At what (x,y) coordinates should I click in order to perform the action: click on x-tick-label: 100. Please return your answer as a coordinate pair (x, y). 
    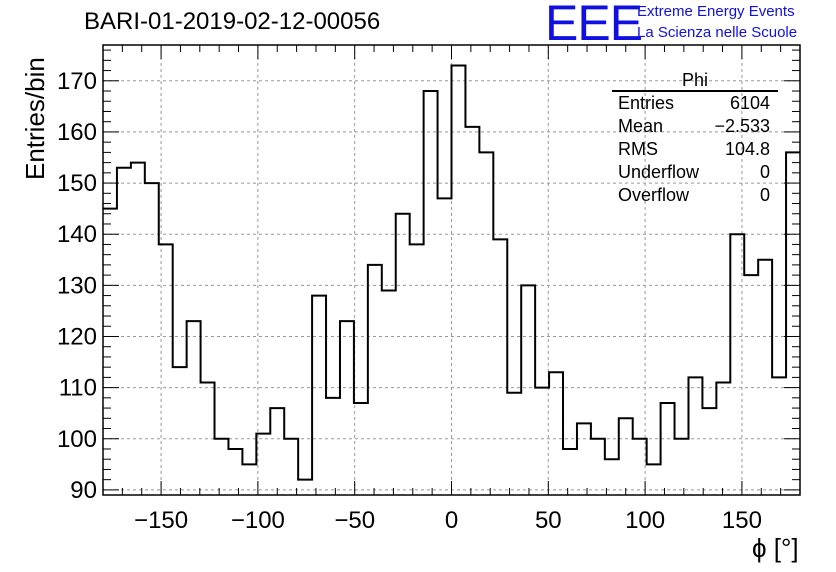
    Looking at the image, I should click on (645, 520).